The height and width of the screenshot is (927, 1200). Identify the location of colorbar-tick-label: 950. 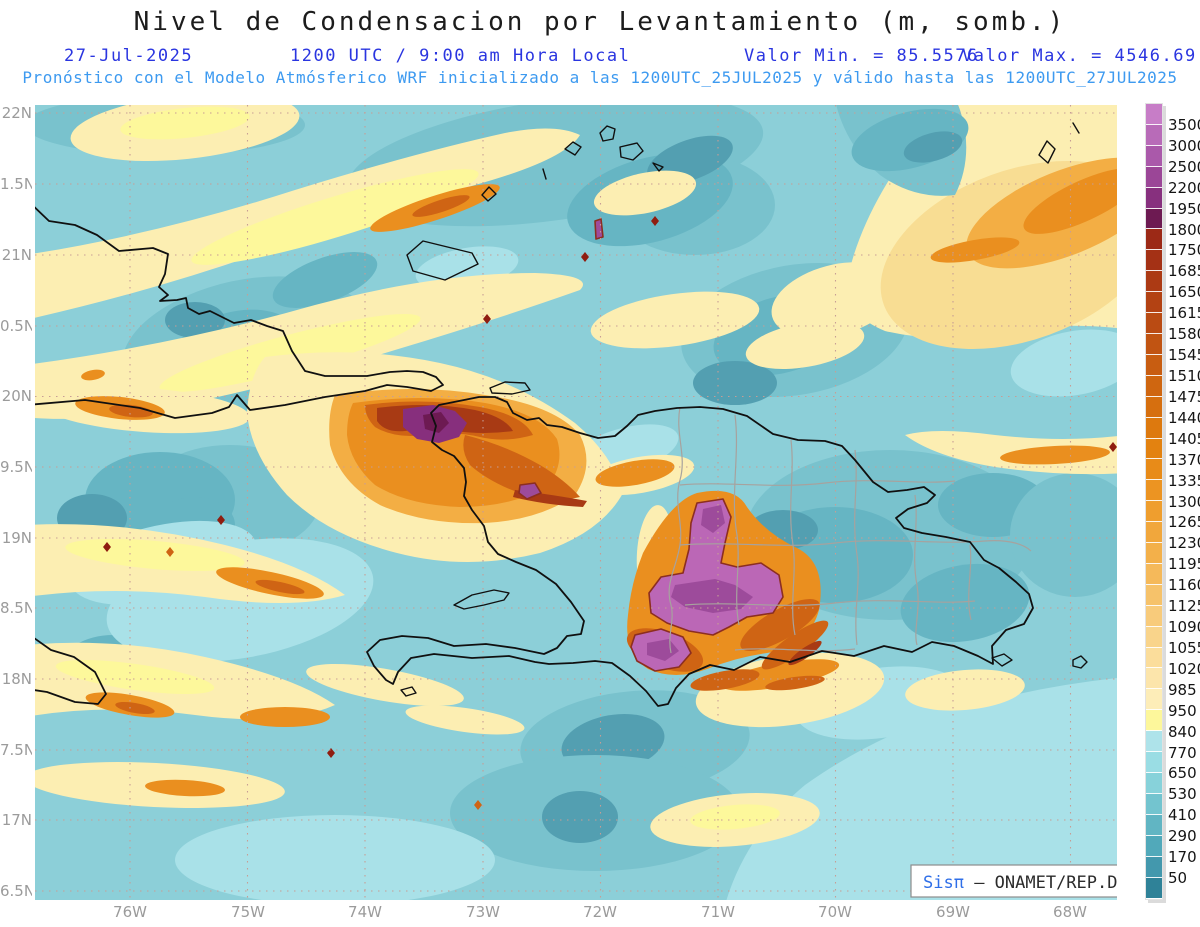
(1182, 710).